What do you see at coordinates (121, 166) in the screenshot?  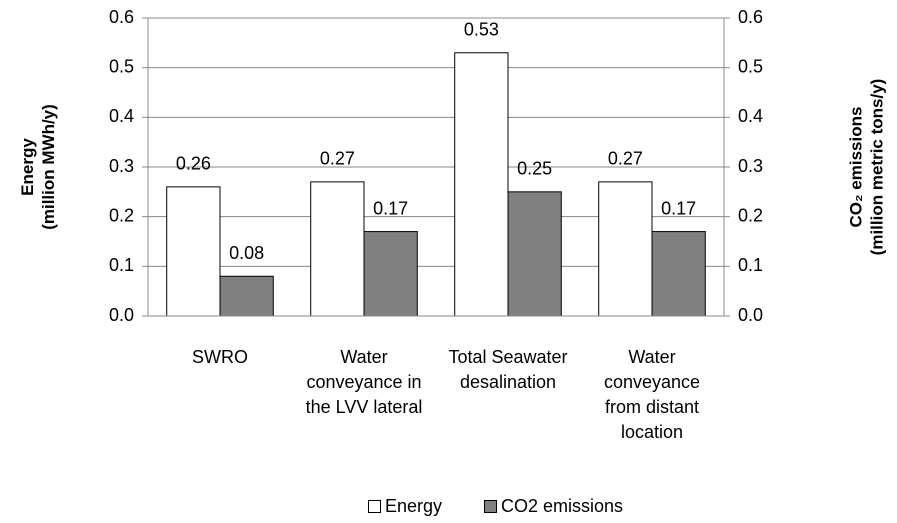 I see `y-tick-label: 0.3` at bounding box center [121, 166].